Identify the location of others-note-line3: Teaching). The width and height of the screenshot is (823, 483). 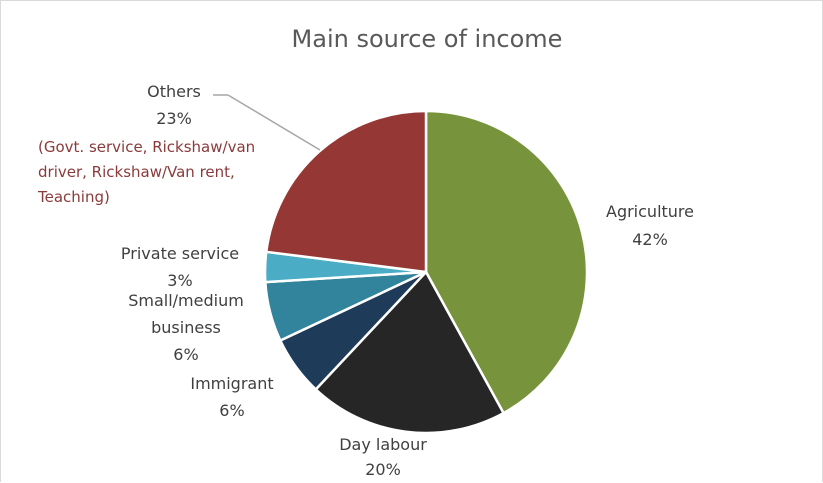
(73, 197).